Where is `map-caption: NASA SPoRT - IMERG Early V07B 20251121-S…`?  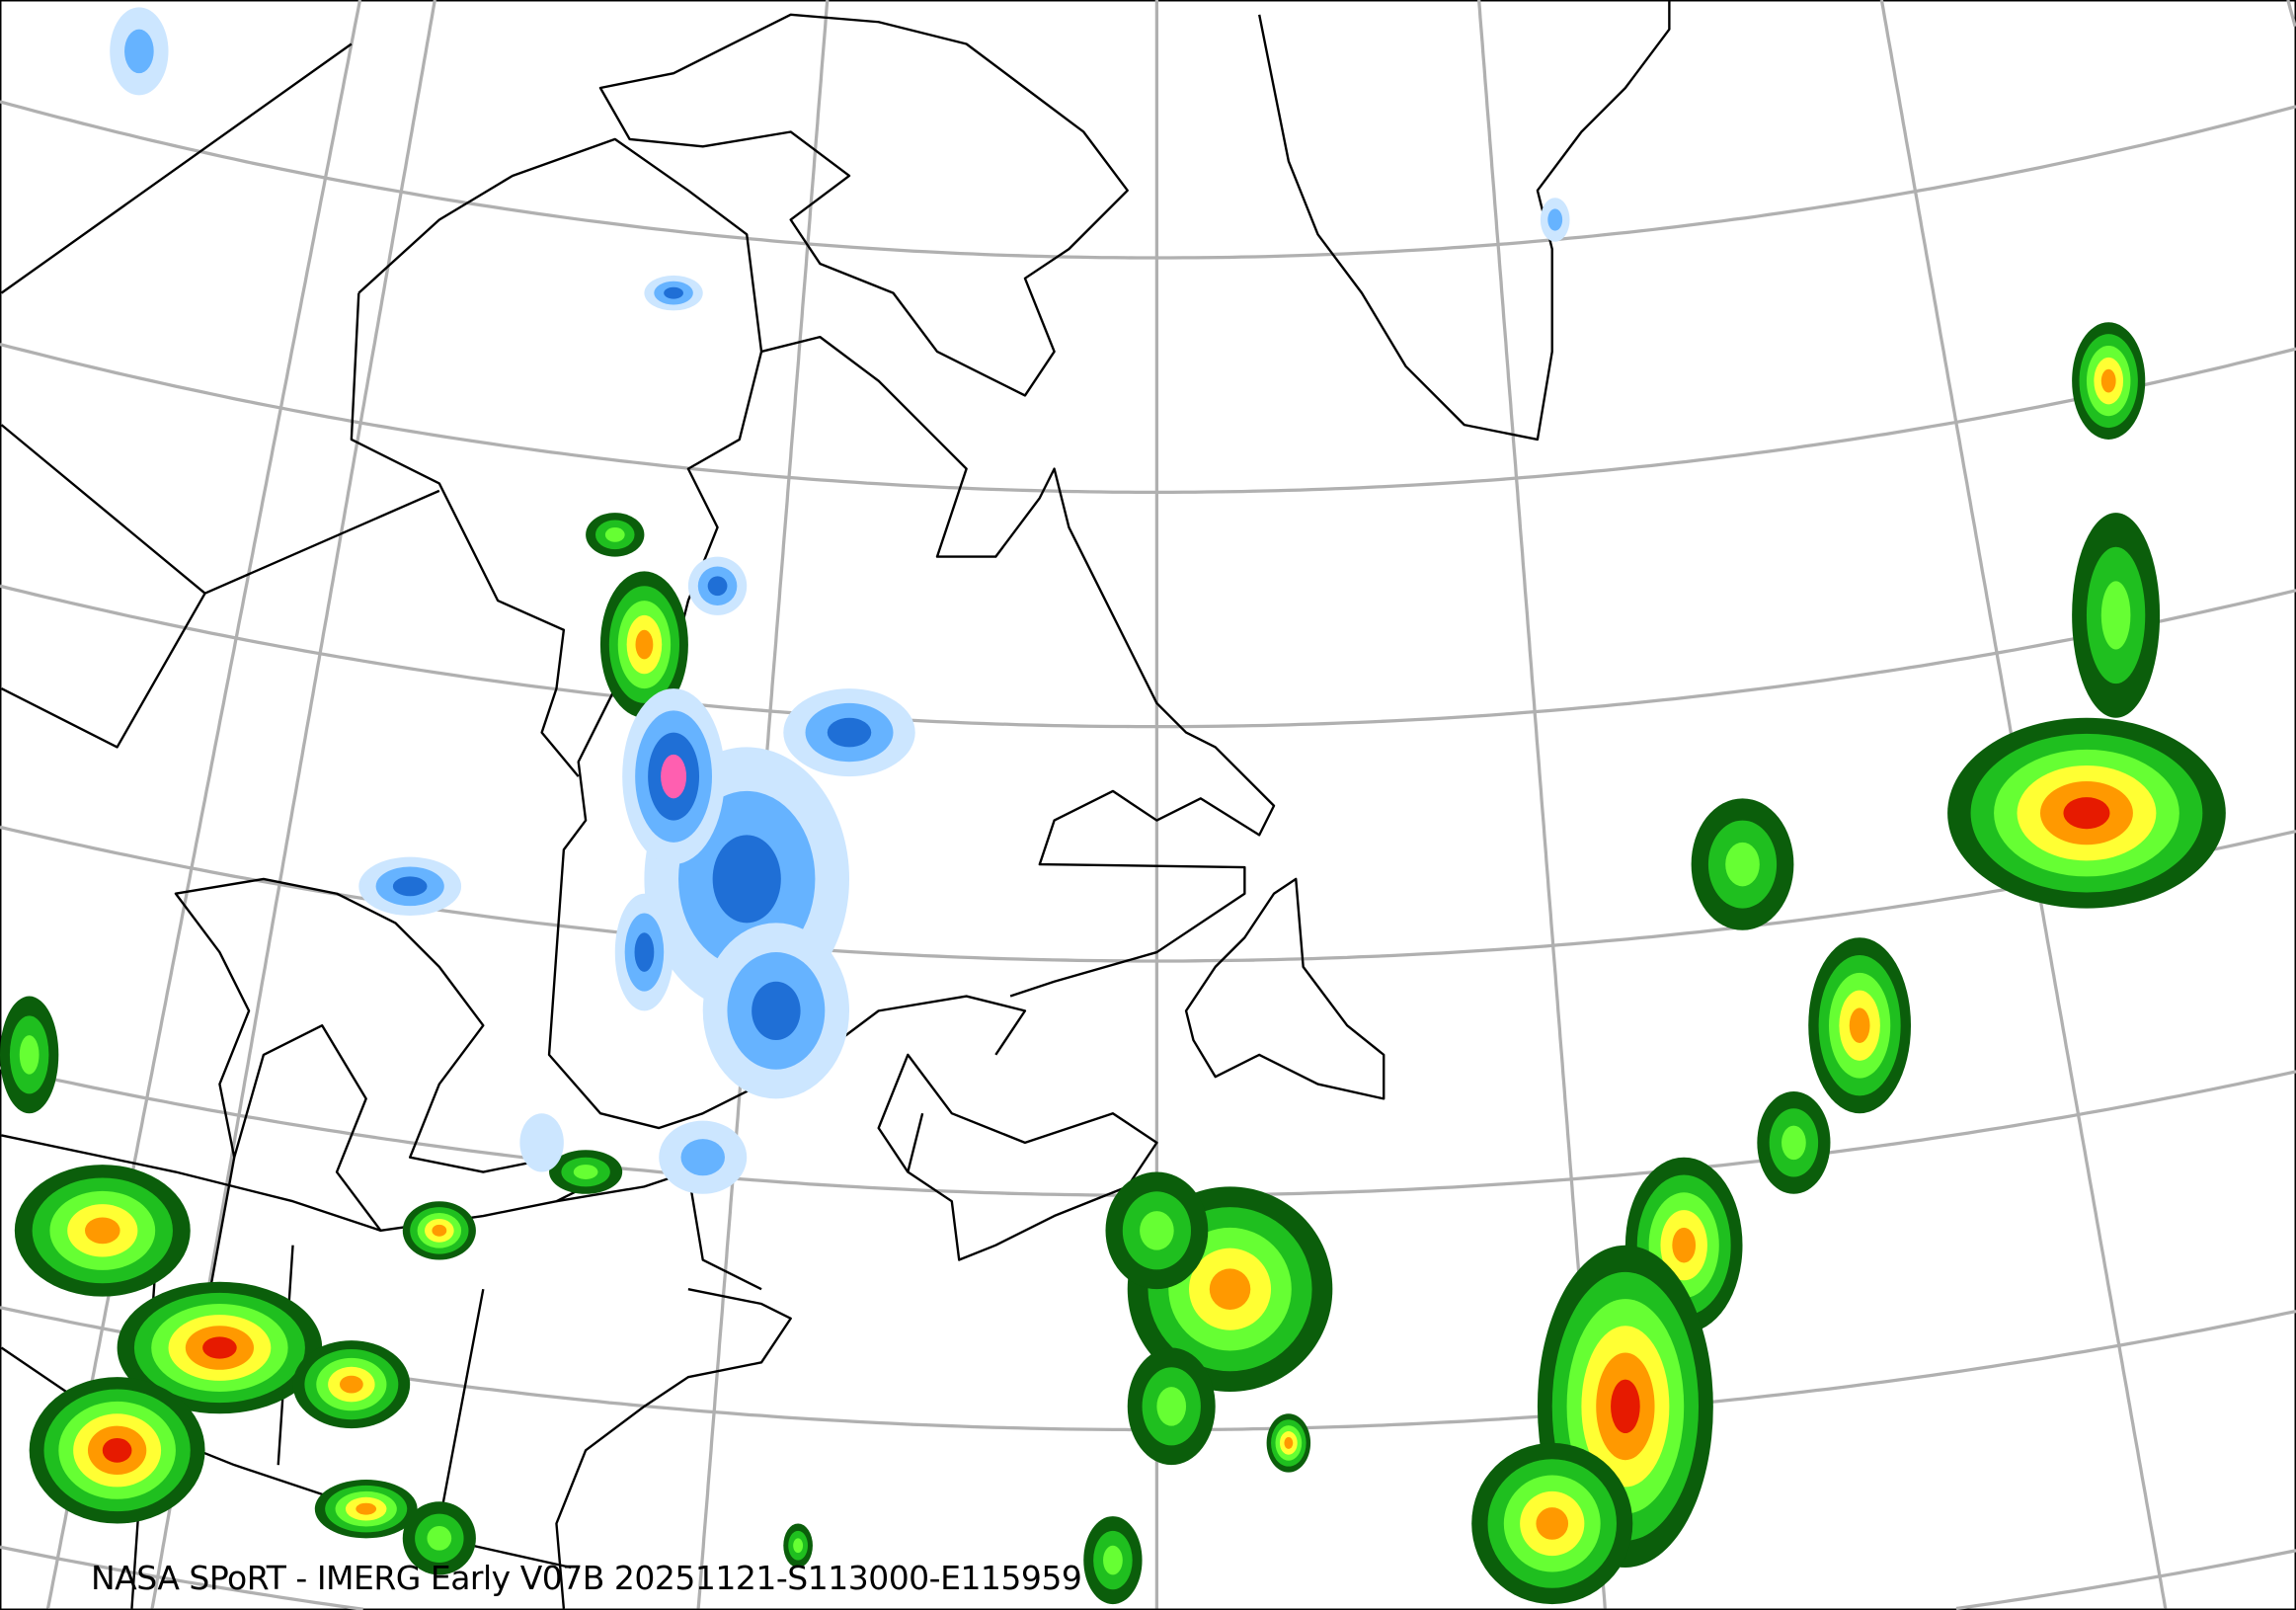 map-caption: NASA SPoRT - IMERG Early V07B 20251121-S… is located at coordinates (587, 1578).